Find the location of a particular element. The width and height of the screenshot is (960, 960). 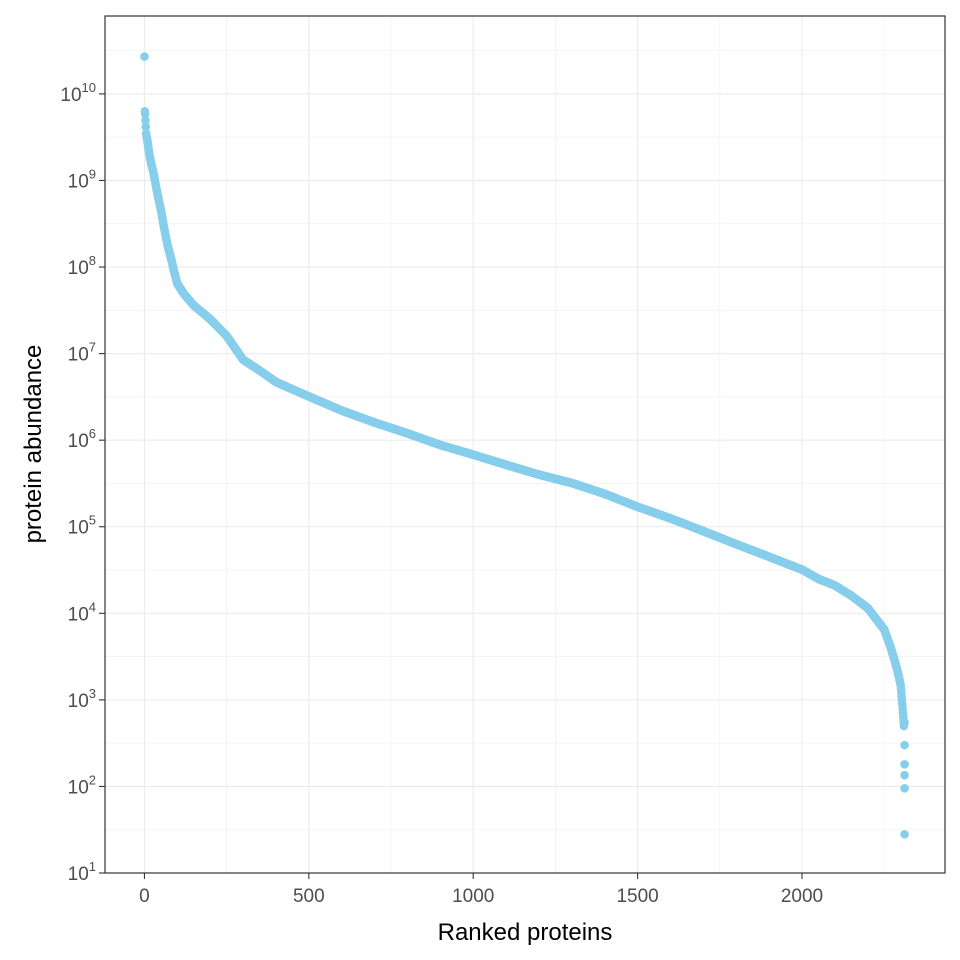

x-tick-label: 2000 is located at coordinates (802, 896).